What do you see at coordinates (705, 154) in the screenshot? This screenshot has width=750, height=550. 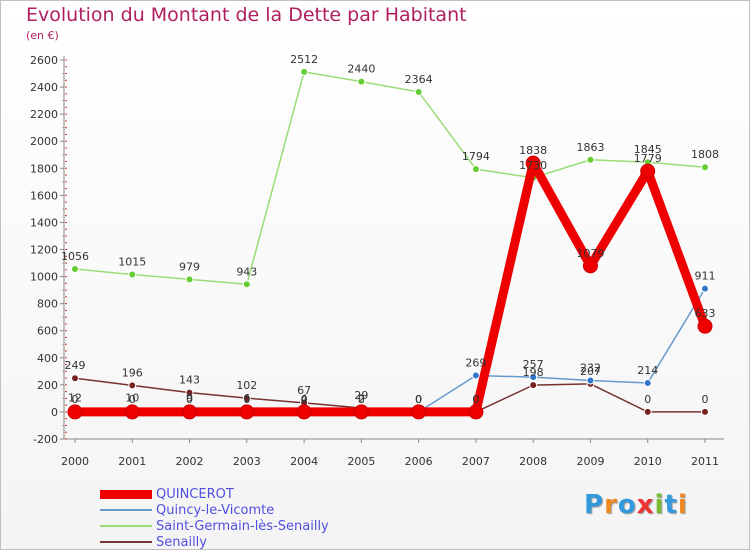 I see `data-label: 1808` at bounding box center [705, 154].